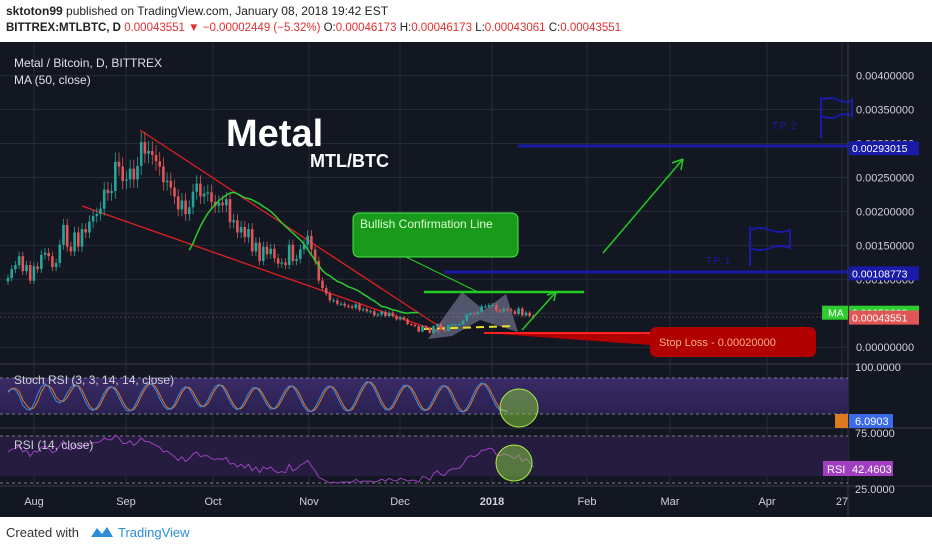 This screenshot has height=550, width=932. Describe the element at coordinates (303, 253) in the screenshot. I see `ma50-line` at that location.